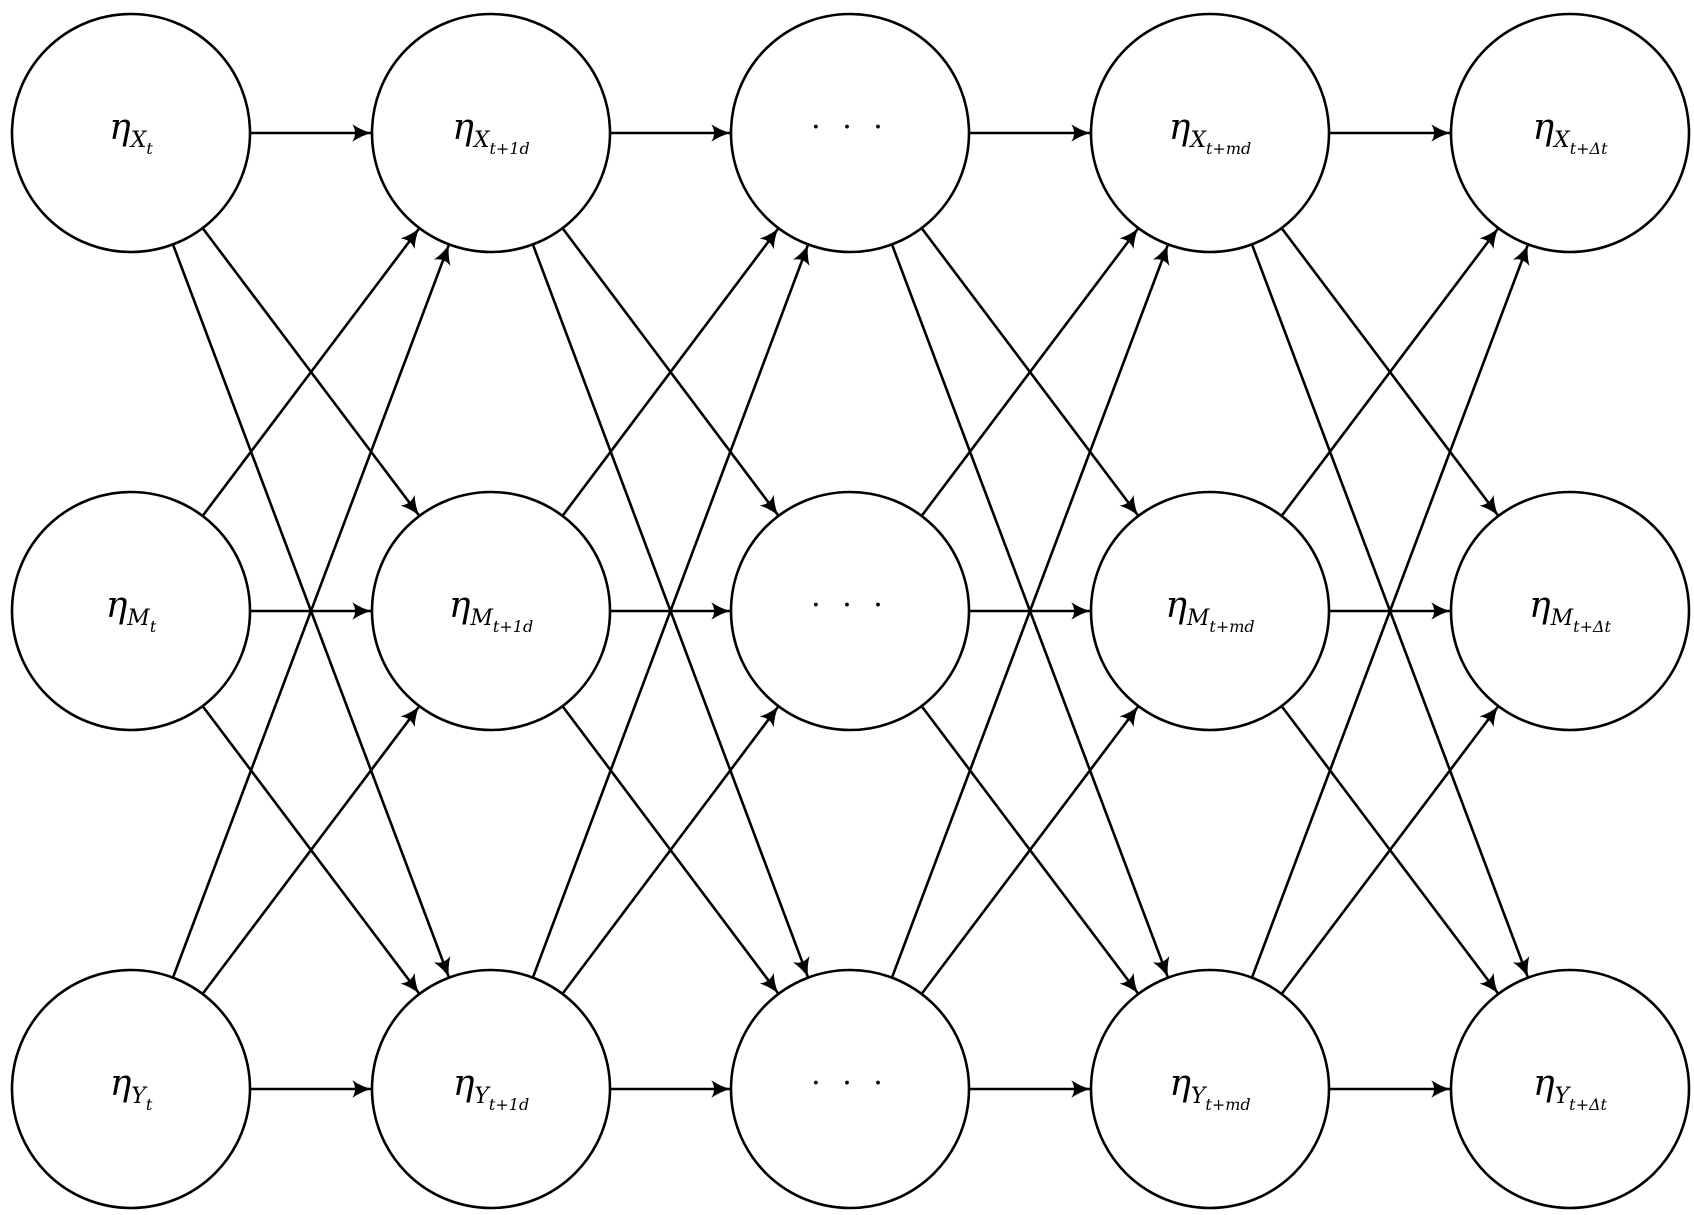 Image resolution: width=1694 pixels, height=1215 pixels. I want to click on node-label: ηMt+md, so click(1209, 610).